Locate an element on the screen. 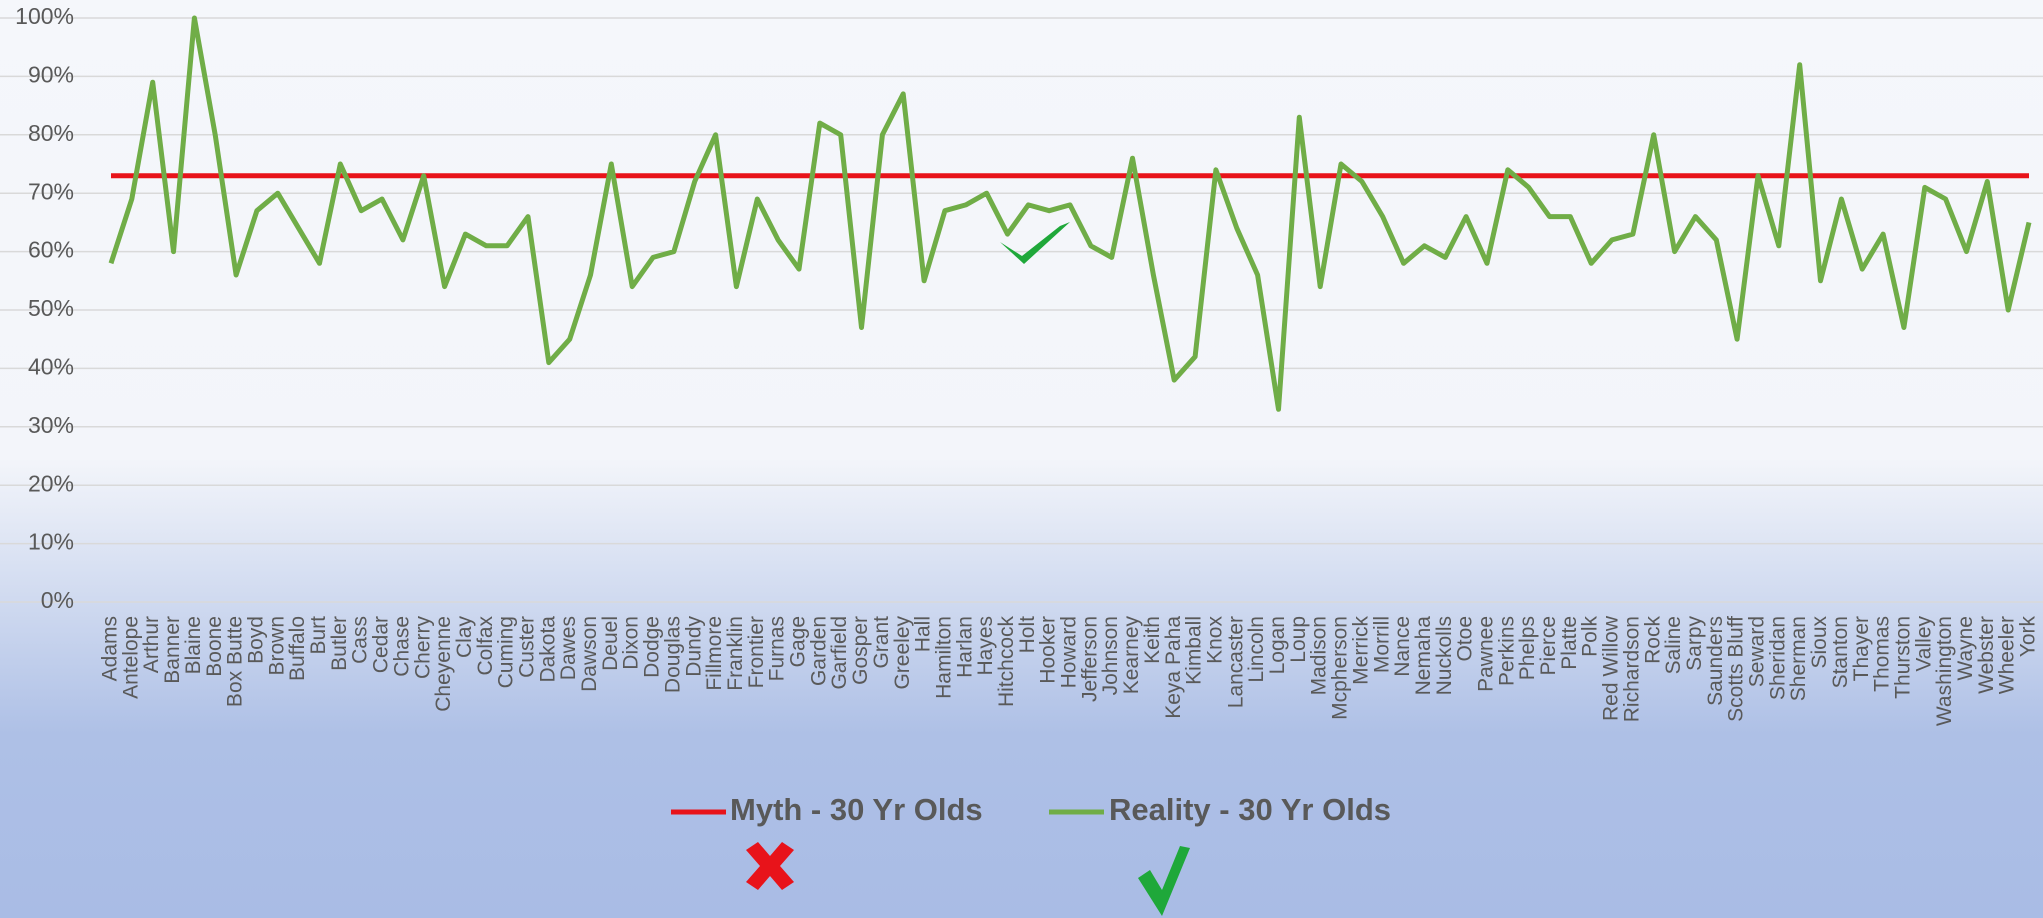 This screenshot has width=2043, height=918. y-tick-label: 90% is located at coordinates (51, 74).